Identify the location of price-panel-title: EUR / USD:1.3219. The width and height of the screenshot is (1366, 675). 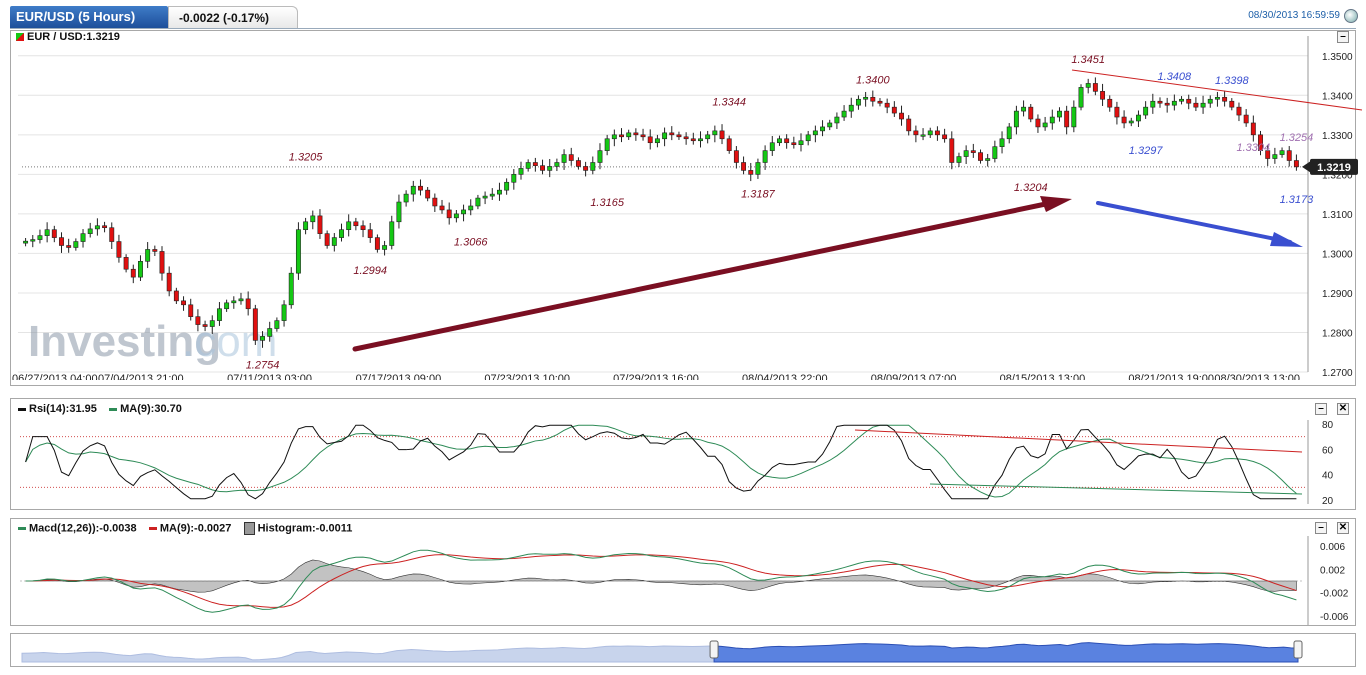
(68, 37).